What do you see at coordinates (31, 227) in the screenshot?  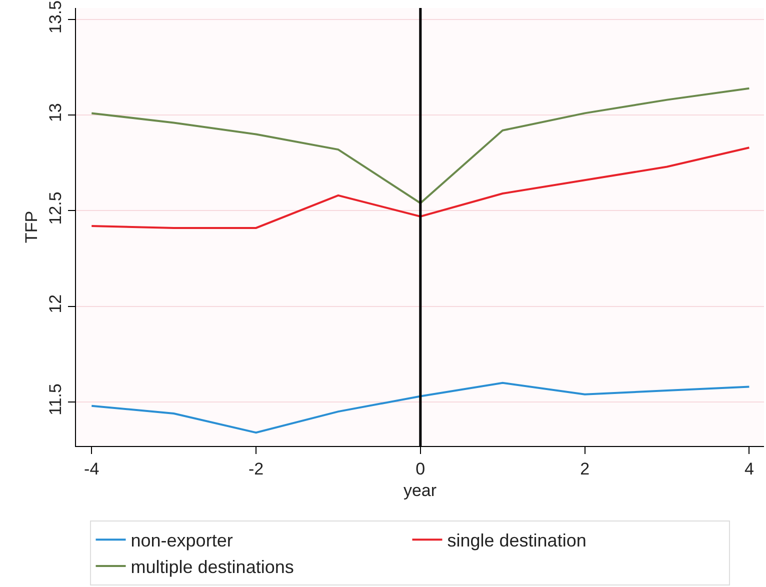 I see `y-axis-title: TFP` at bounding box center [31, 227].